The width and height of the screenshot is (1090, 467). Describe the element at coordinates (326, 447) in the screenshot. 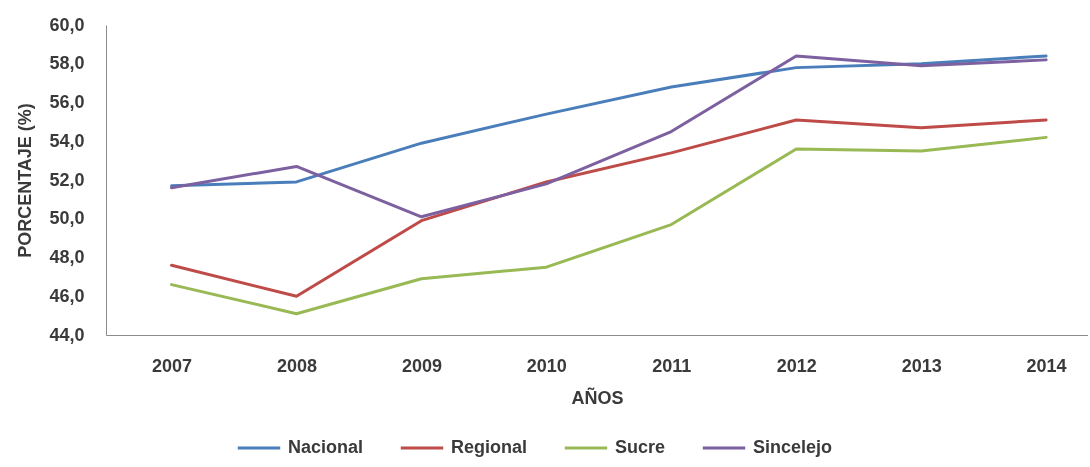

I see `legend-label: Nacional` at that location.